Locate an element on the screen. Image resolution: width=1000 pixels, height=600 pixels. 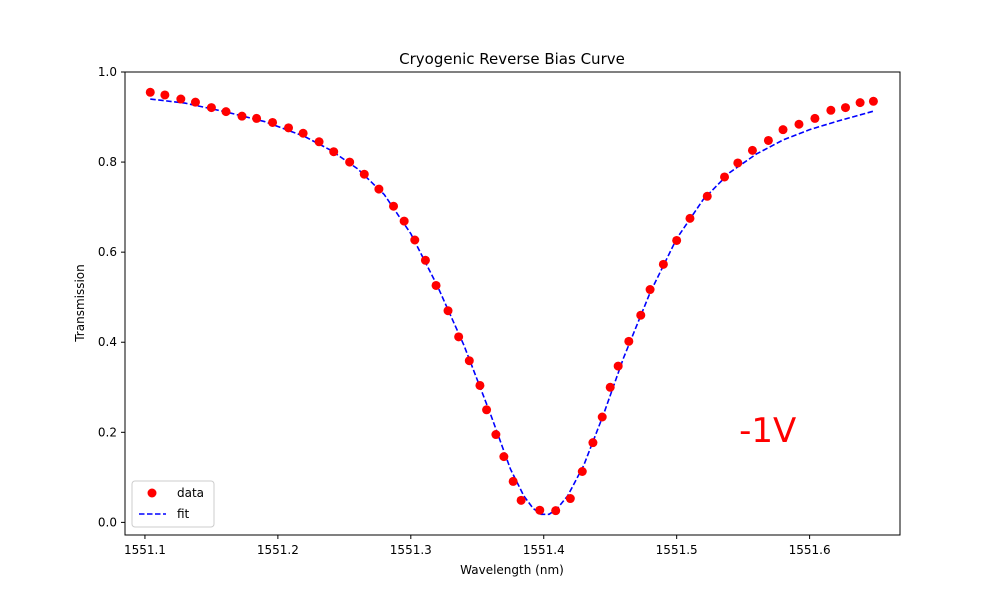
x-tick-label: 1551.1 is located at coordinates (145, 550).